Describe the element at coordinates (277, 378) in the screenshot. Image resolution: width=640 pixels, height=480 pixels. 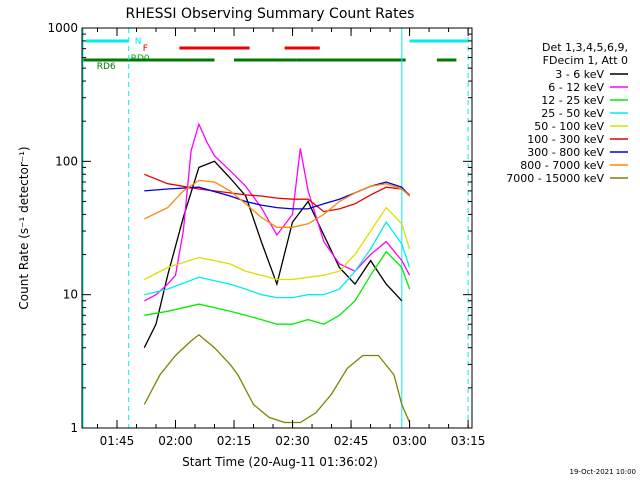
I see `series-7000-15000-kev-line` at that location.